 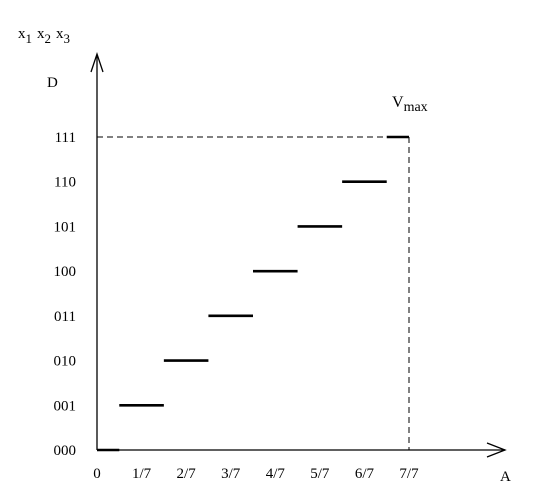 What do you see at coordinates (231, 474) in the screenshot?
I see `x-tick-label: 3/7` at bounding box center [231, 474].